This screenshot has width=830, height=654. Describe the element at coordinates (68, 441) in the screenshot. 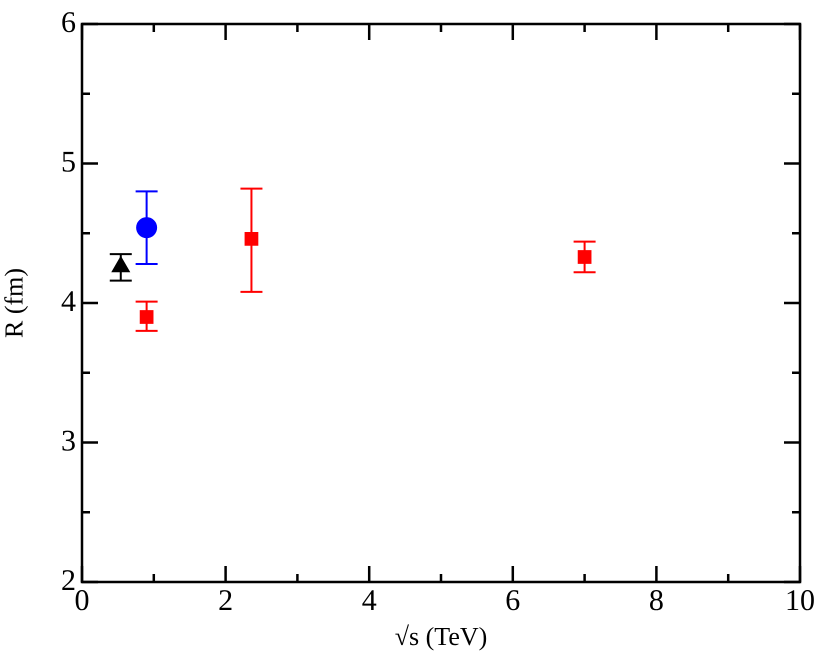

I see `y-tick-label: 3` at that location.